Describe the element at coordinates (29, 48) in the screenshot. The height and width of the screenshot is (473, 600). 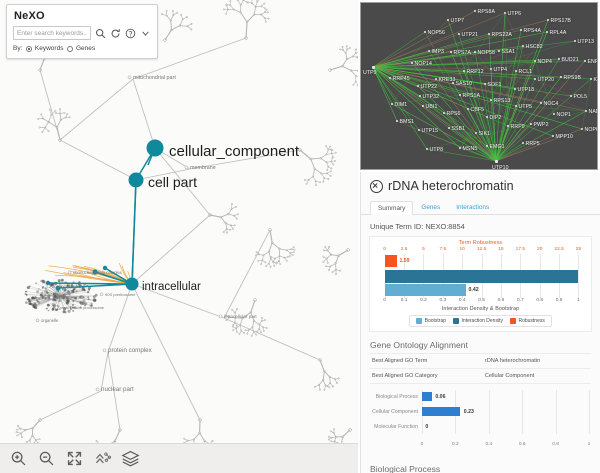
I see `radio-keywords` at that location.